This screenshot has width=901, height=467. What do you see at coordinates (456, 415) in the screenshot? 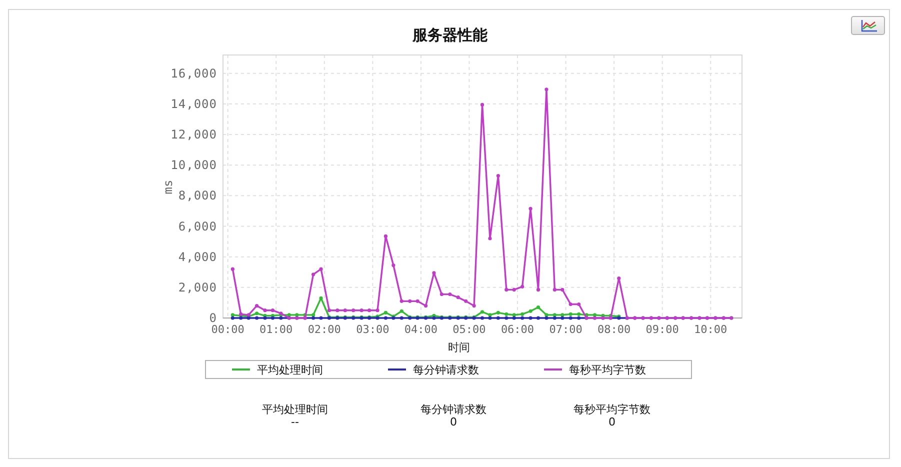
I see `summary: 平均处理时间 -- 每分钟请求数 0 每秒平均字节数 0` at bounding box center [456, 415].